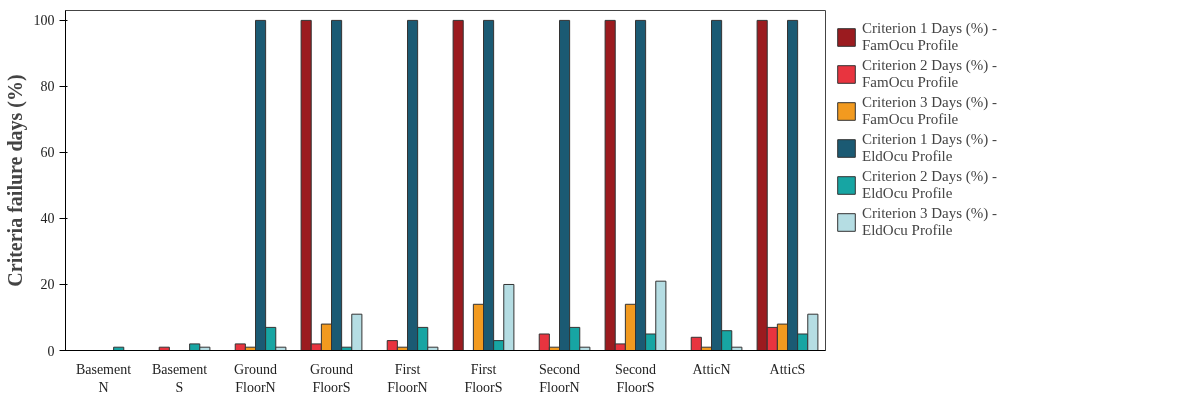 This screenshot has width=1192, height=416. I want to click on legend-label: Criterion 2 Days (%) - EldOcu Profile, so click(929, 185).